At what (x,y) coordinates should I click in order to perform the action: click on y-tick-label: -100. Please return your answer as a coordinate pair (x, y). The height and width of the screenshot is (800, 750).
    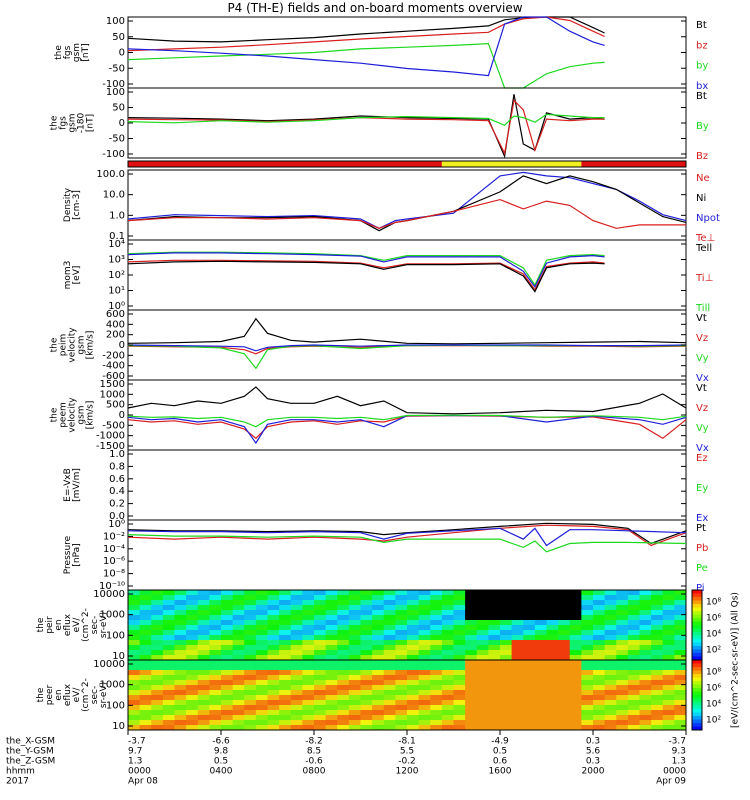
    Looking at the image, I should click on (113, 84).